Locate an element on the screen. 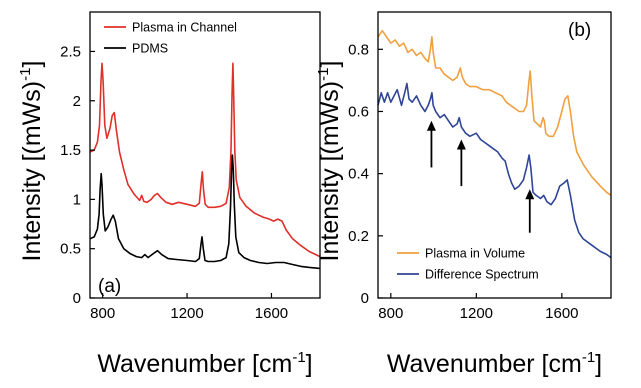 The height and width of the screenshot is (388, 641). y-tick-label: 0.6 is located at coordinates (358, 111).